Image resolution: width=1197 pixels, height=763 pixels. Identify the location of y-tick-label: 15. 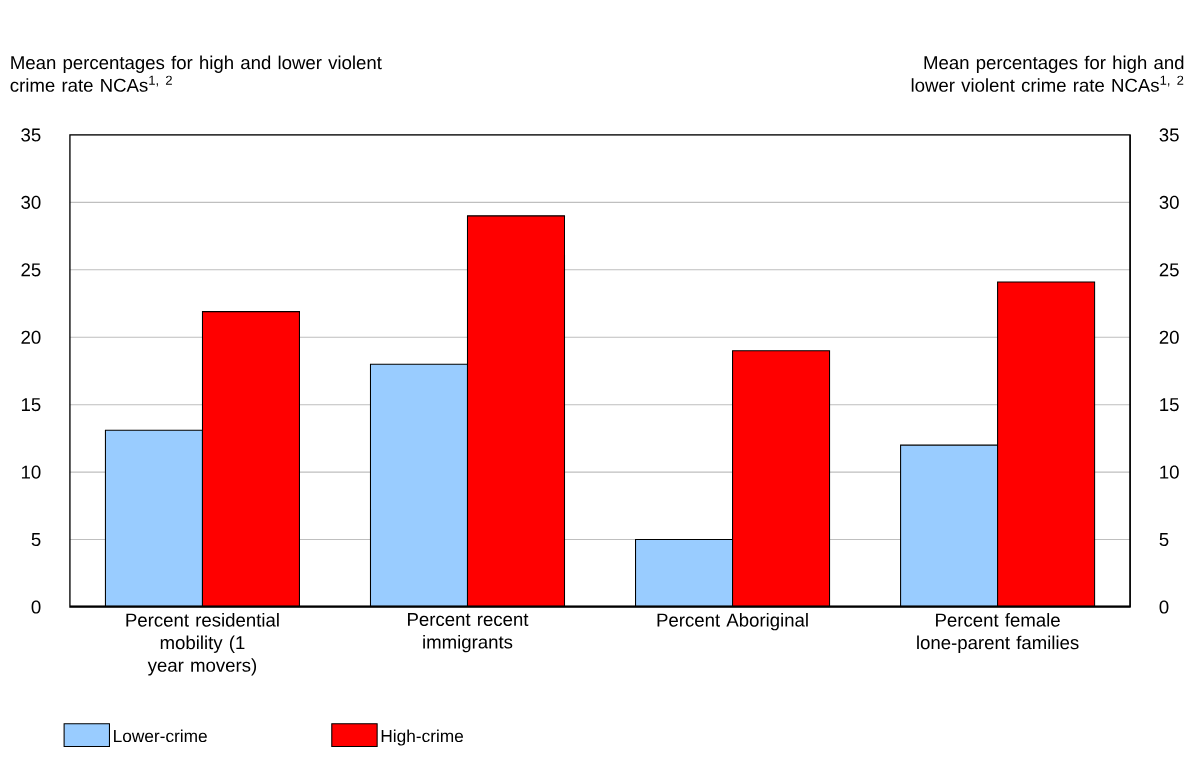
(31, 405).